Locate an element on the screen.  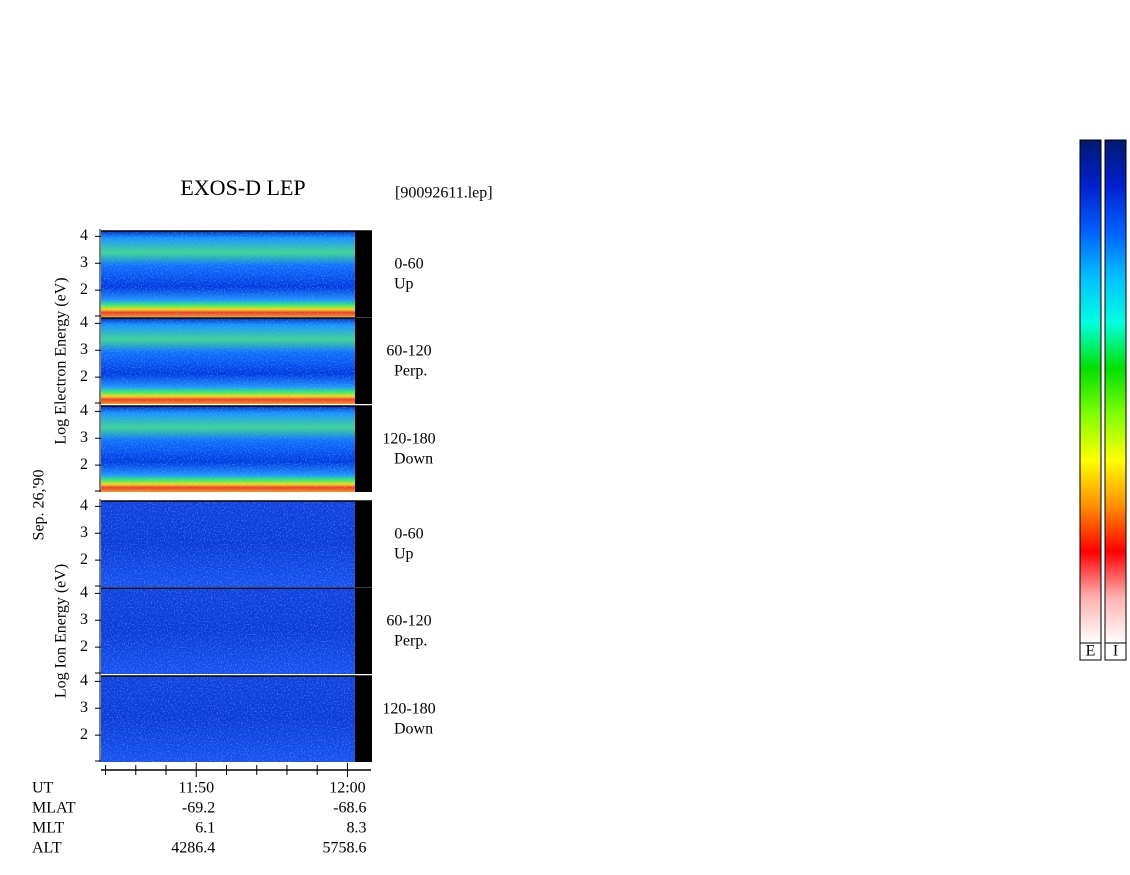
colorbar-label: I is located at coordinates (1115, 651).